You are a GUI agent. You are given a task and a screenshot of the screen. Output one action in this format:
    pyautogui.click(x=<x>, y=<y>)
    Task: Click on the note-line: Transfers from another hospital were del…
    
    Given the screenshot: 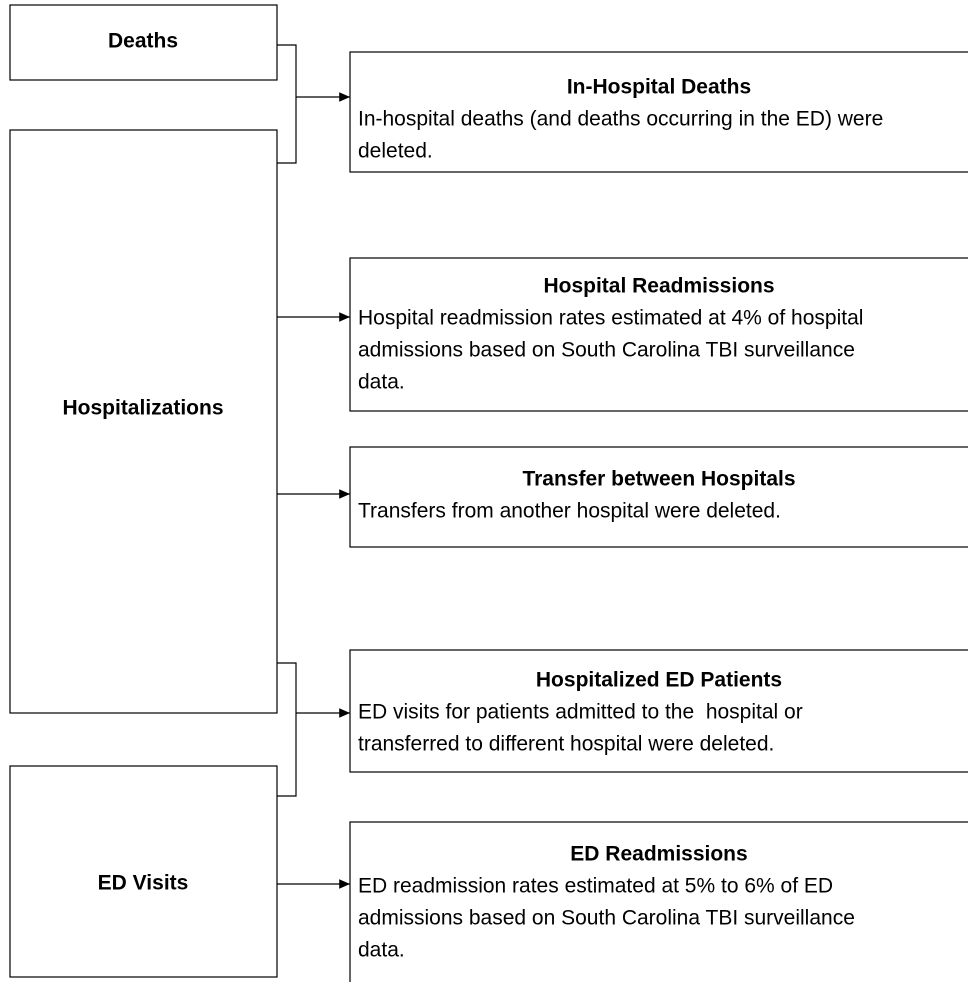 What is the action you would take?
    pyautogui.click(x=569, y=511)
    